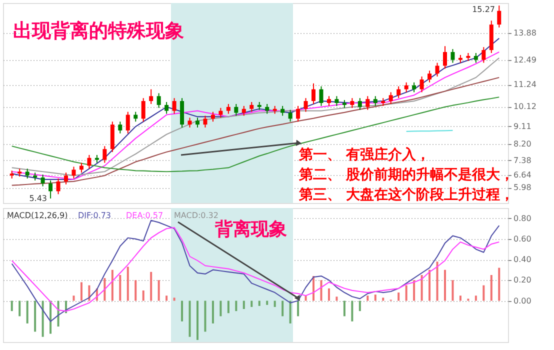 The width and height of the screenshot is (554, 350). Describe the element at coordinates (523, 187) in the screenshot. I see `y-tick-label: 5.98` at that location.